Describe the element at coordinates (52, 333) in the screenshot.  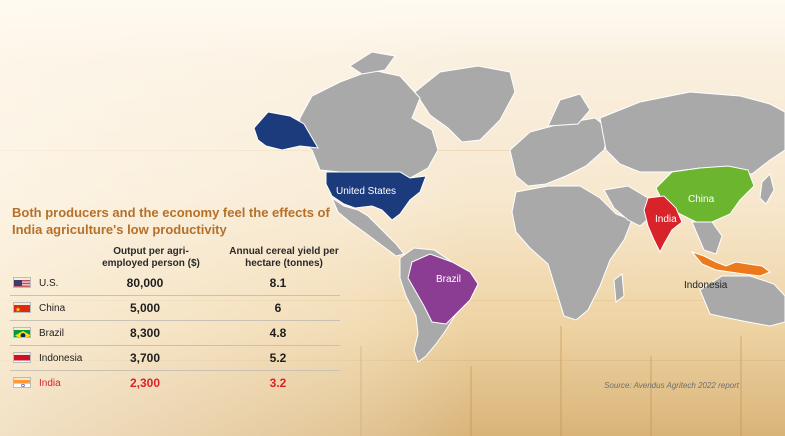
I see `country-name: Brazil` at that location.